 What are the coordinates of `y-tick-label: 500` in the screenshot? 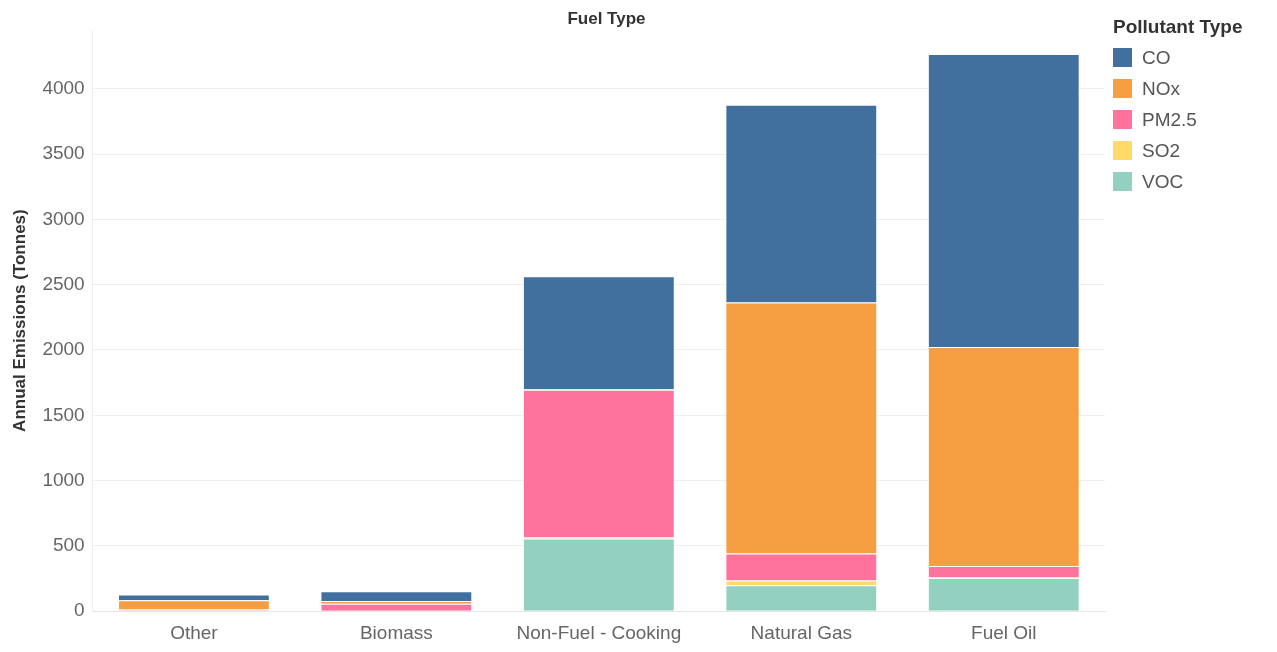 It's located at (68, 545).